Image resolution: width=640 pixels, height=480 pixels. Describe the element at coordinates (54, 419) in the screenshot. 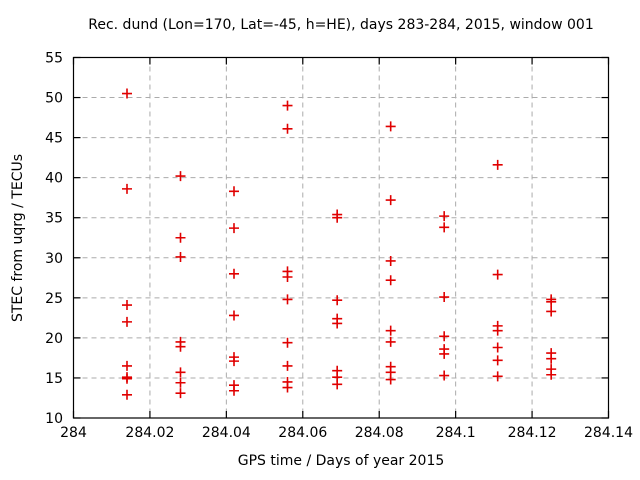

I see `y-tick-label: 10` at that location.